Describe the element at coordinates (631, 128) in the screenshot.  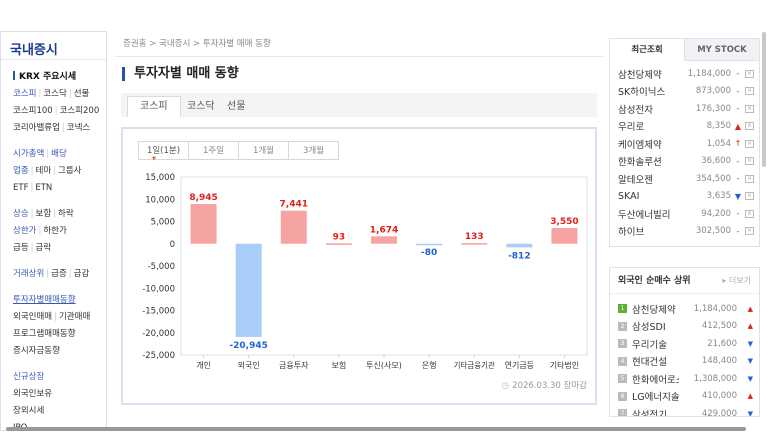
I see `stock-name: 우리로` at that location.